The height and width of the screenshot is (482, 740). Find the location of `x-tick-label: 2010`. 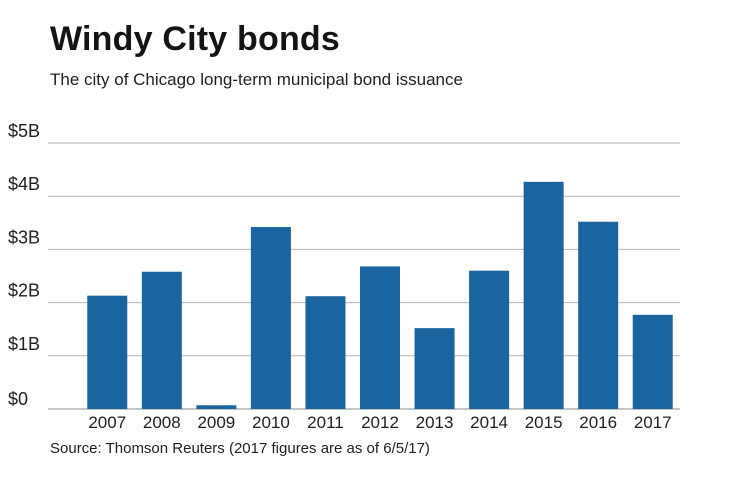

x-tick-label: 2010 is located at coordinates (271, 422).